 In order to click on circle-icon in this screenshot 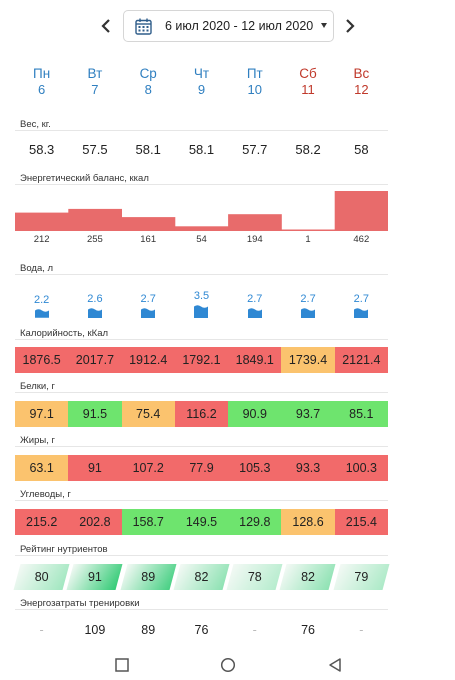, I will do `click(228, 665)`.